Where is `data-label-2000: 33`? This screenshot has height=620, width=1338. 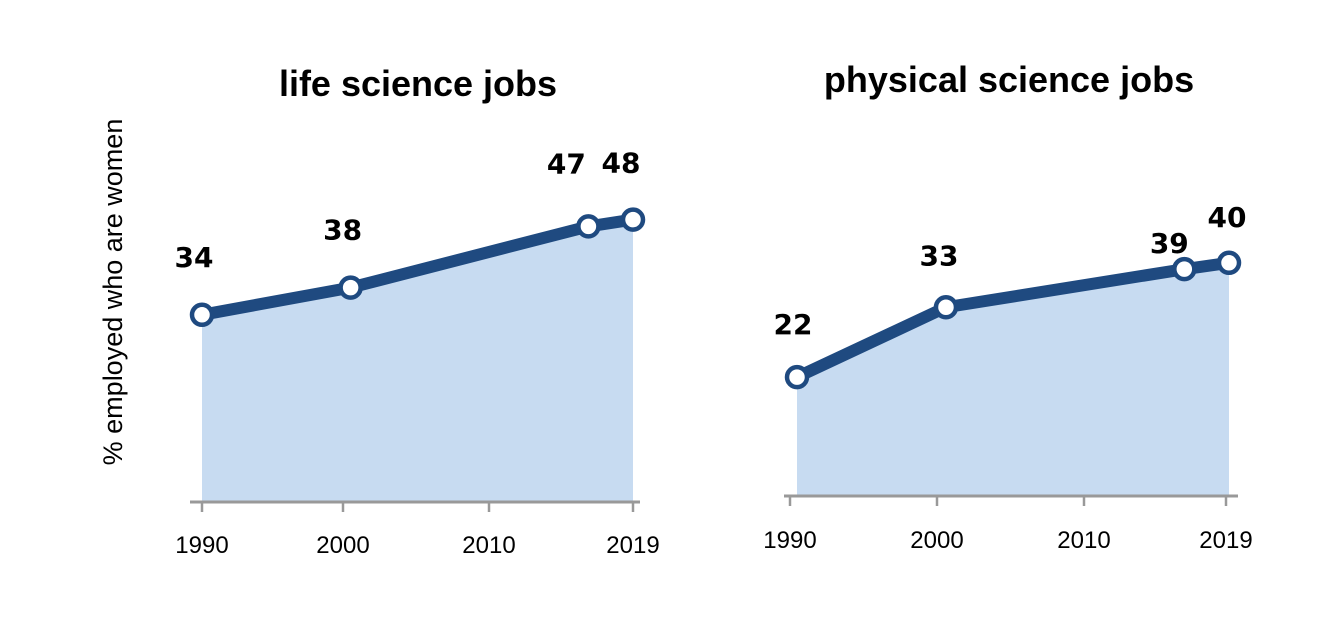 data-label-2000: 33 is located at coordinates (938, 255).